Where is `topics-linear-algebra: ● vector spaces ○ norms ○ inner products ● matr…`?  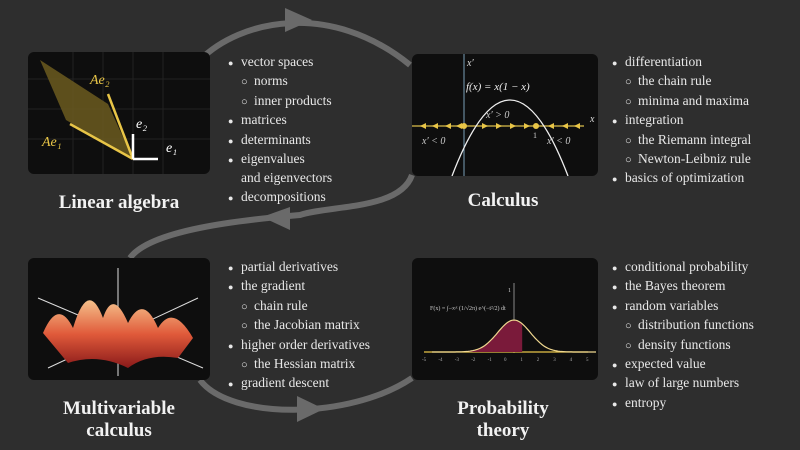 topics-linear-algebra: ● vector spaces ○ norms ○ inner products ● matr… is located at coordinates (280, 130).